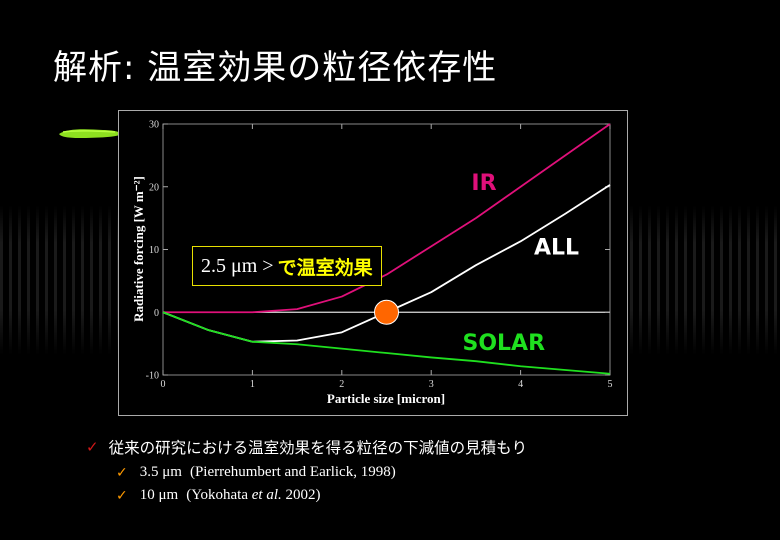 Image resolution: width=780 pixels, height=540 pixels. I want to click on y-tick-label: 20, so click(154, 187).